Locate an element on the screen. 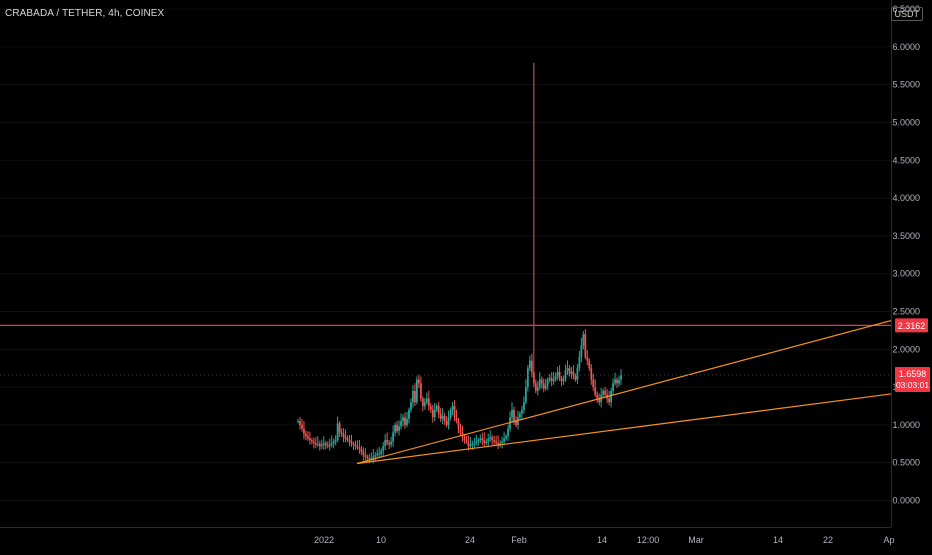 The height and width of the screenshot is (555, 932). x-tick-label: Ap is located at coordinates (888, 540).